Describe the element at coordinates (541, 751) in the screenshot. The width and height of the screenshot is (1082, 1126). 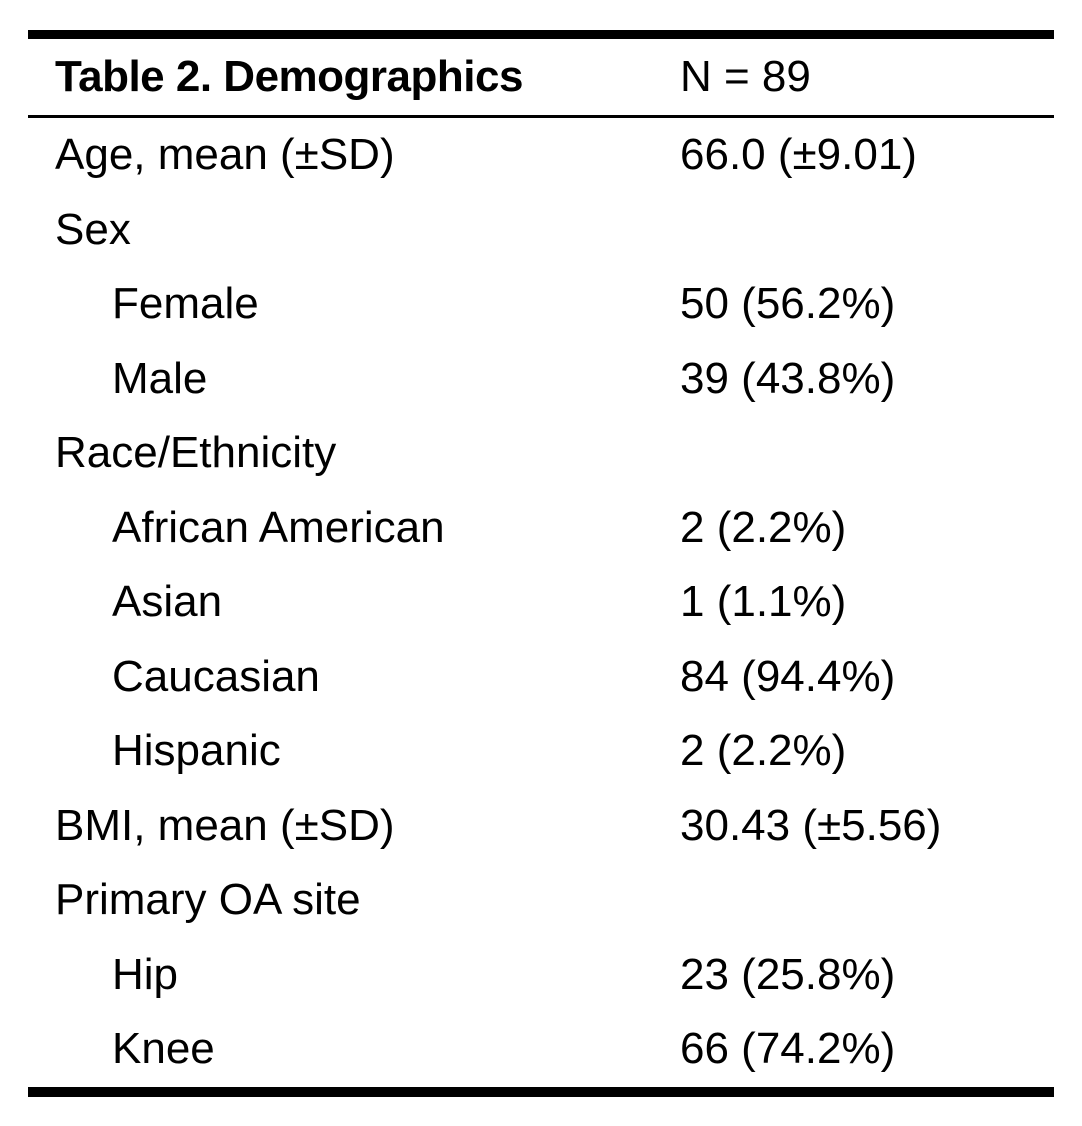
I see `table-row: Hispanic 2 (2.2%)` at that location.